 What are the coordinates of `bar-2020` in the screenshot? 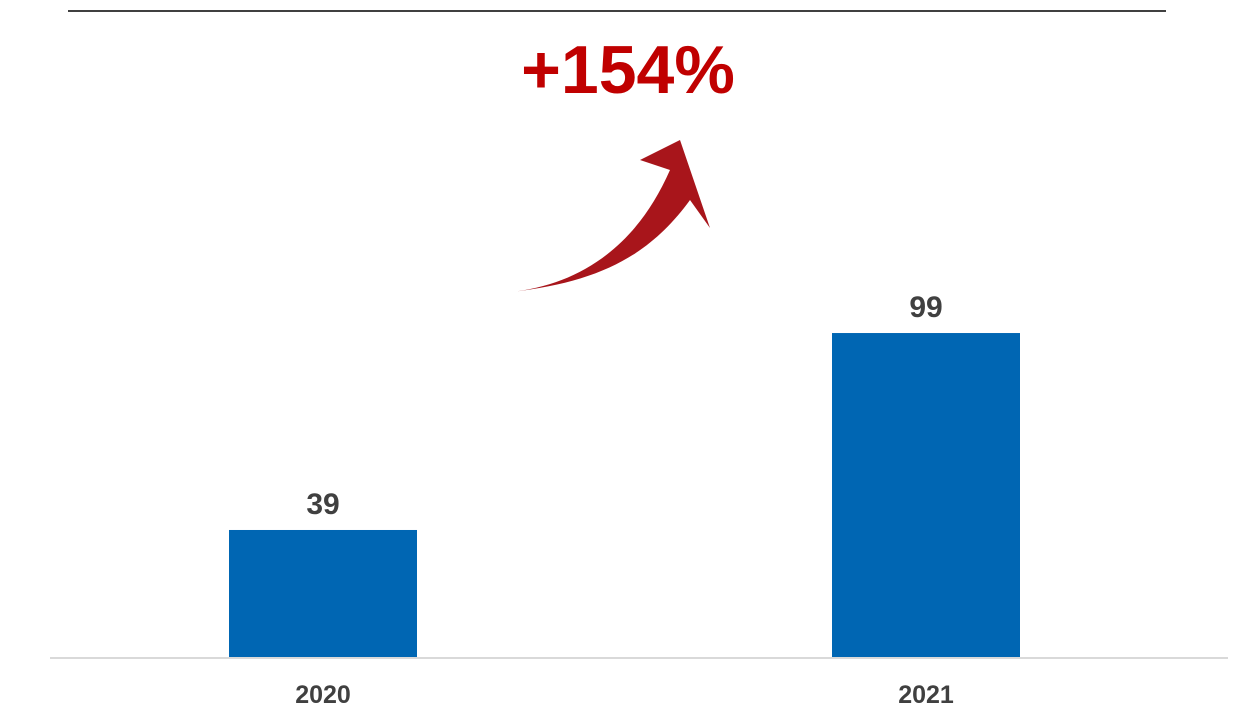 It's located at (323, 593).